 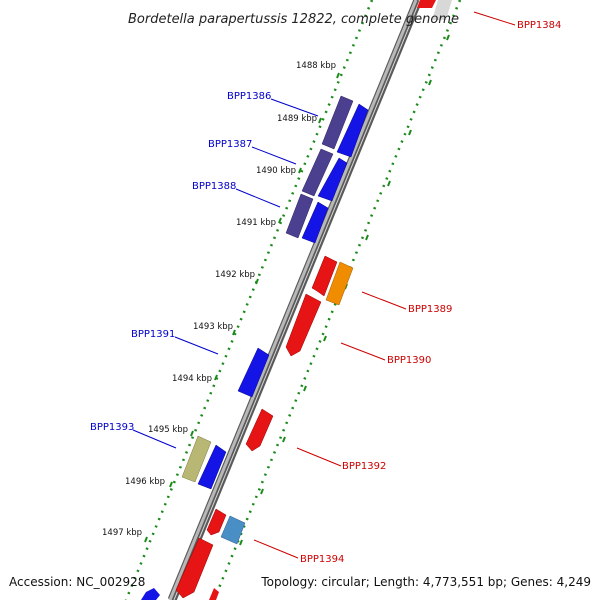 What do you see at coordinates (212, 467) in the screenshot?
I see `gene-bpp1393-arrow` at bounding box center [212, 467].